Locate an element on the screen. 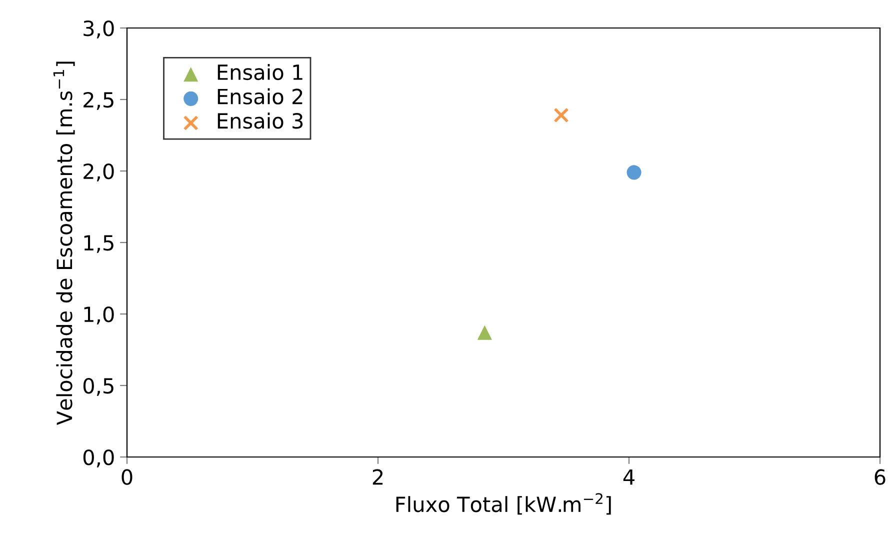 The image size is (892, 547). y-tick-label: 3,0 is located at coordinates (99, 29).